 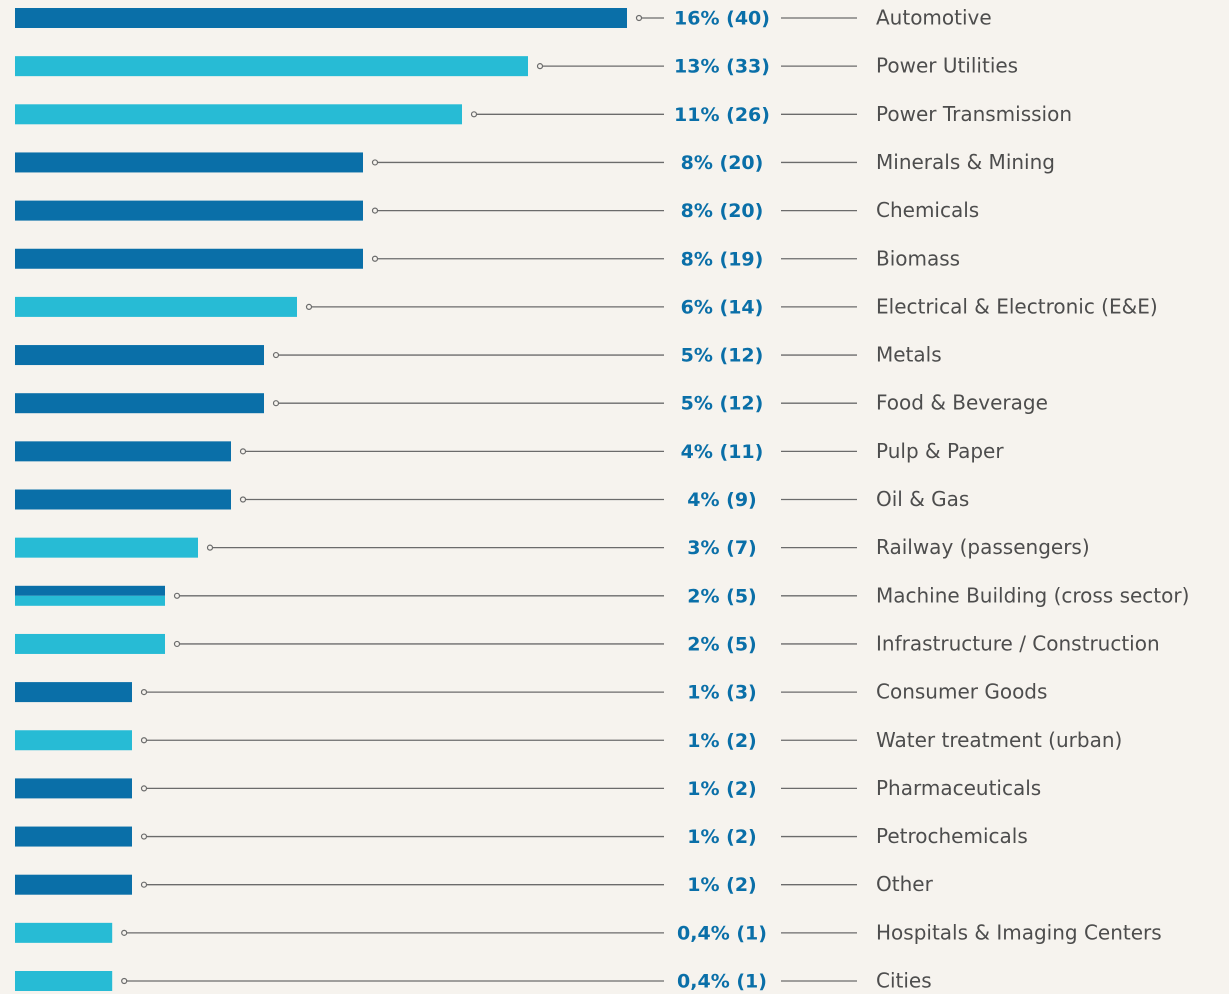 I want to click on category-label: Biomass, so click(x=918, y=258).